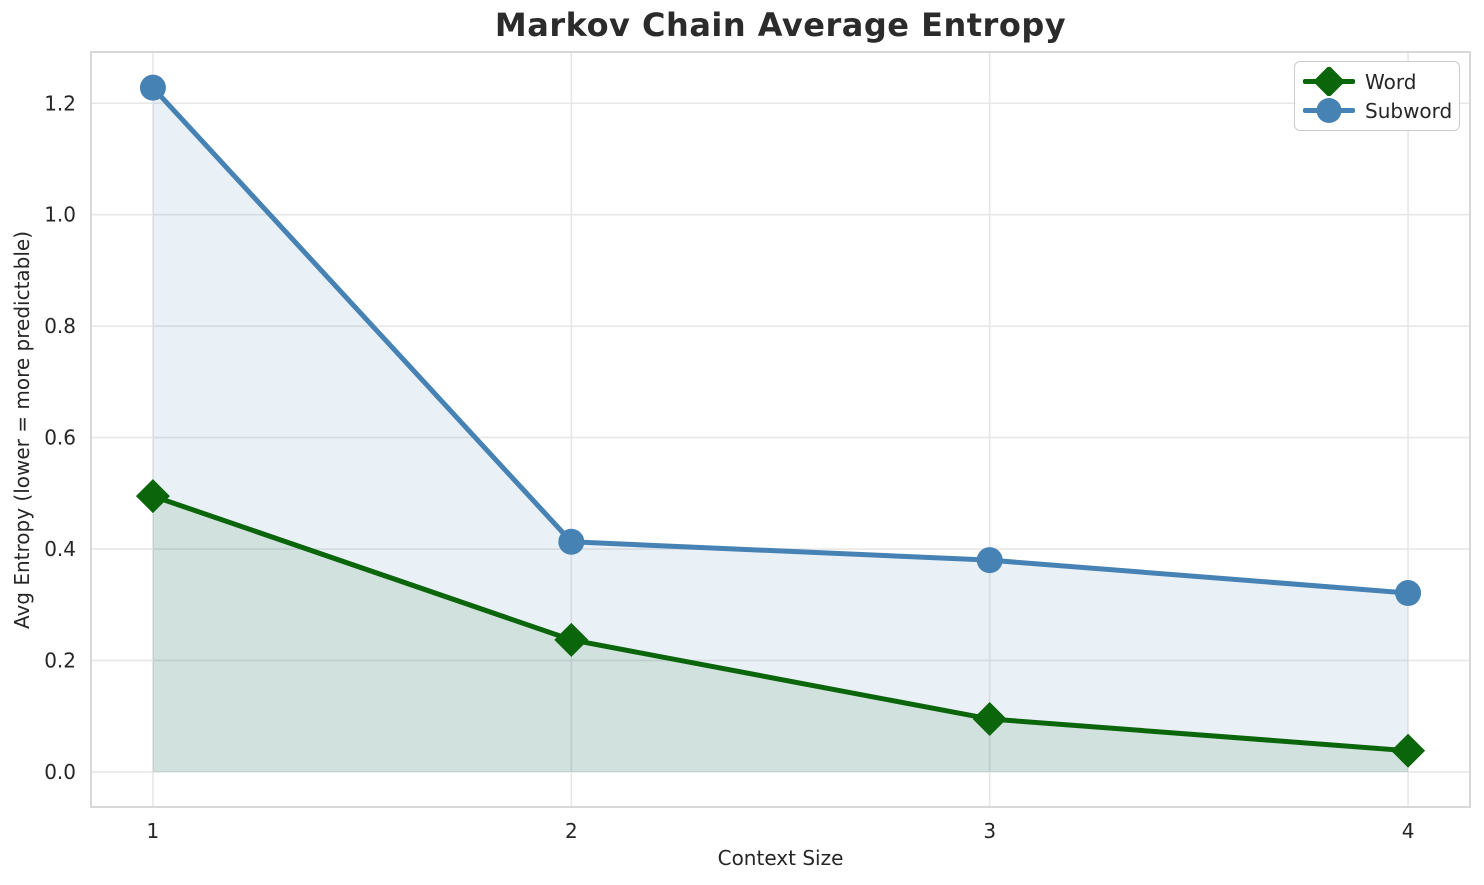 The height and width of the screenshot is (885, 1484). What do you see at coordinates (1329, 110) in the screenshot?
I see `subword-marker-icon` at bounding box center [1329, 110].